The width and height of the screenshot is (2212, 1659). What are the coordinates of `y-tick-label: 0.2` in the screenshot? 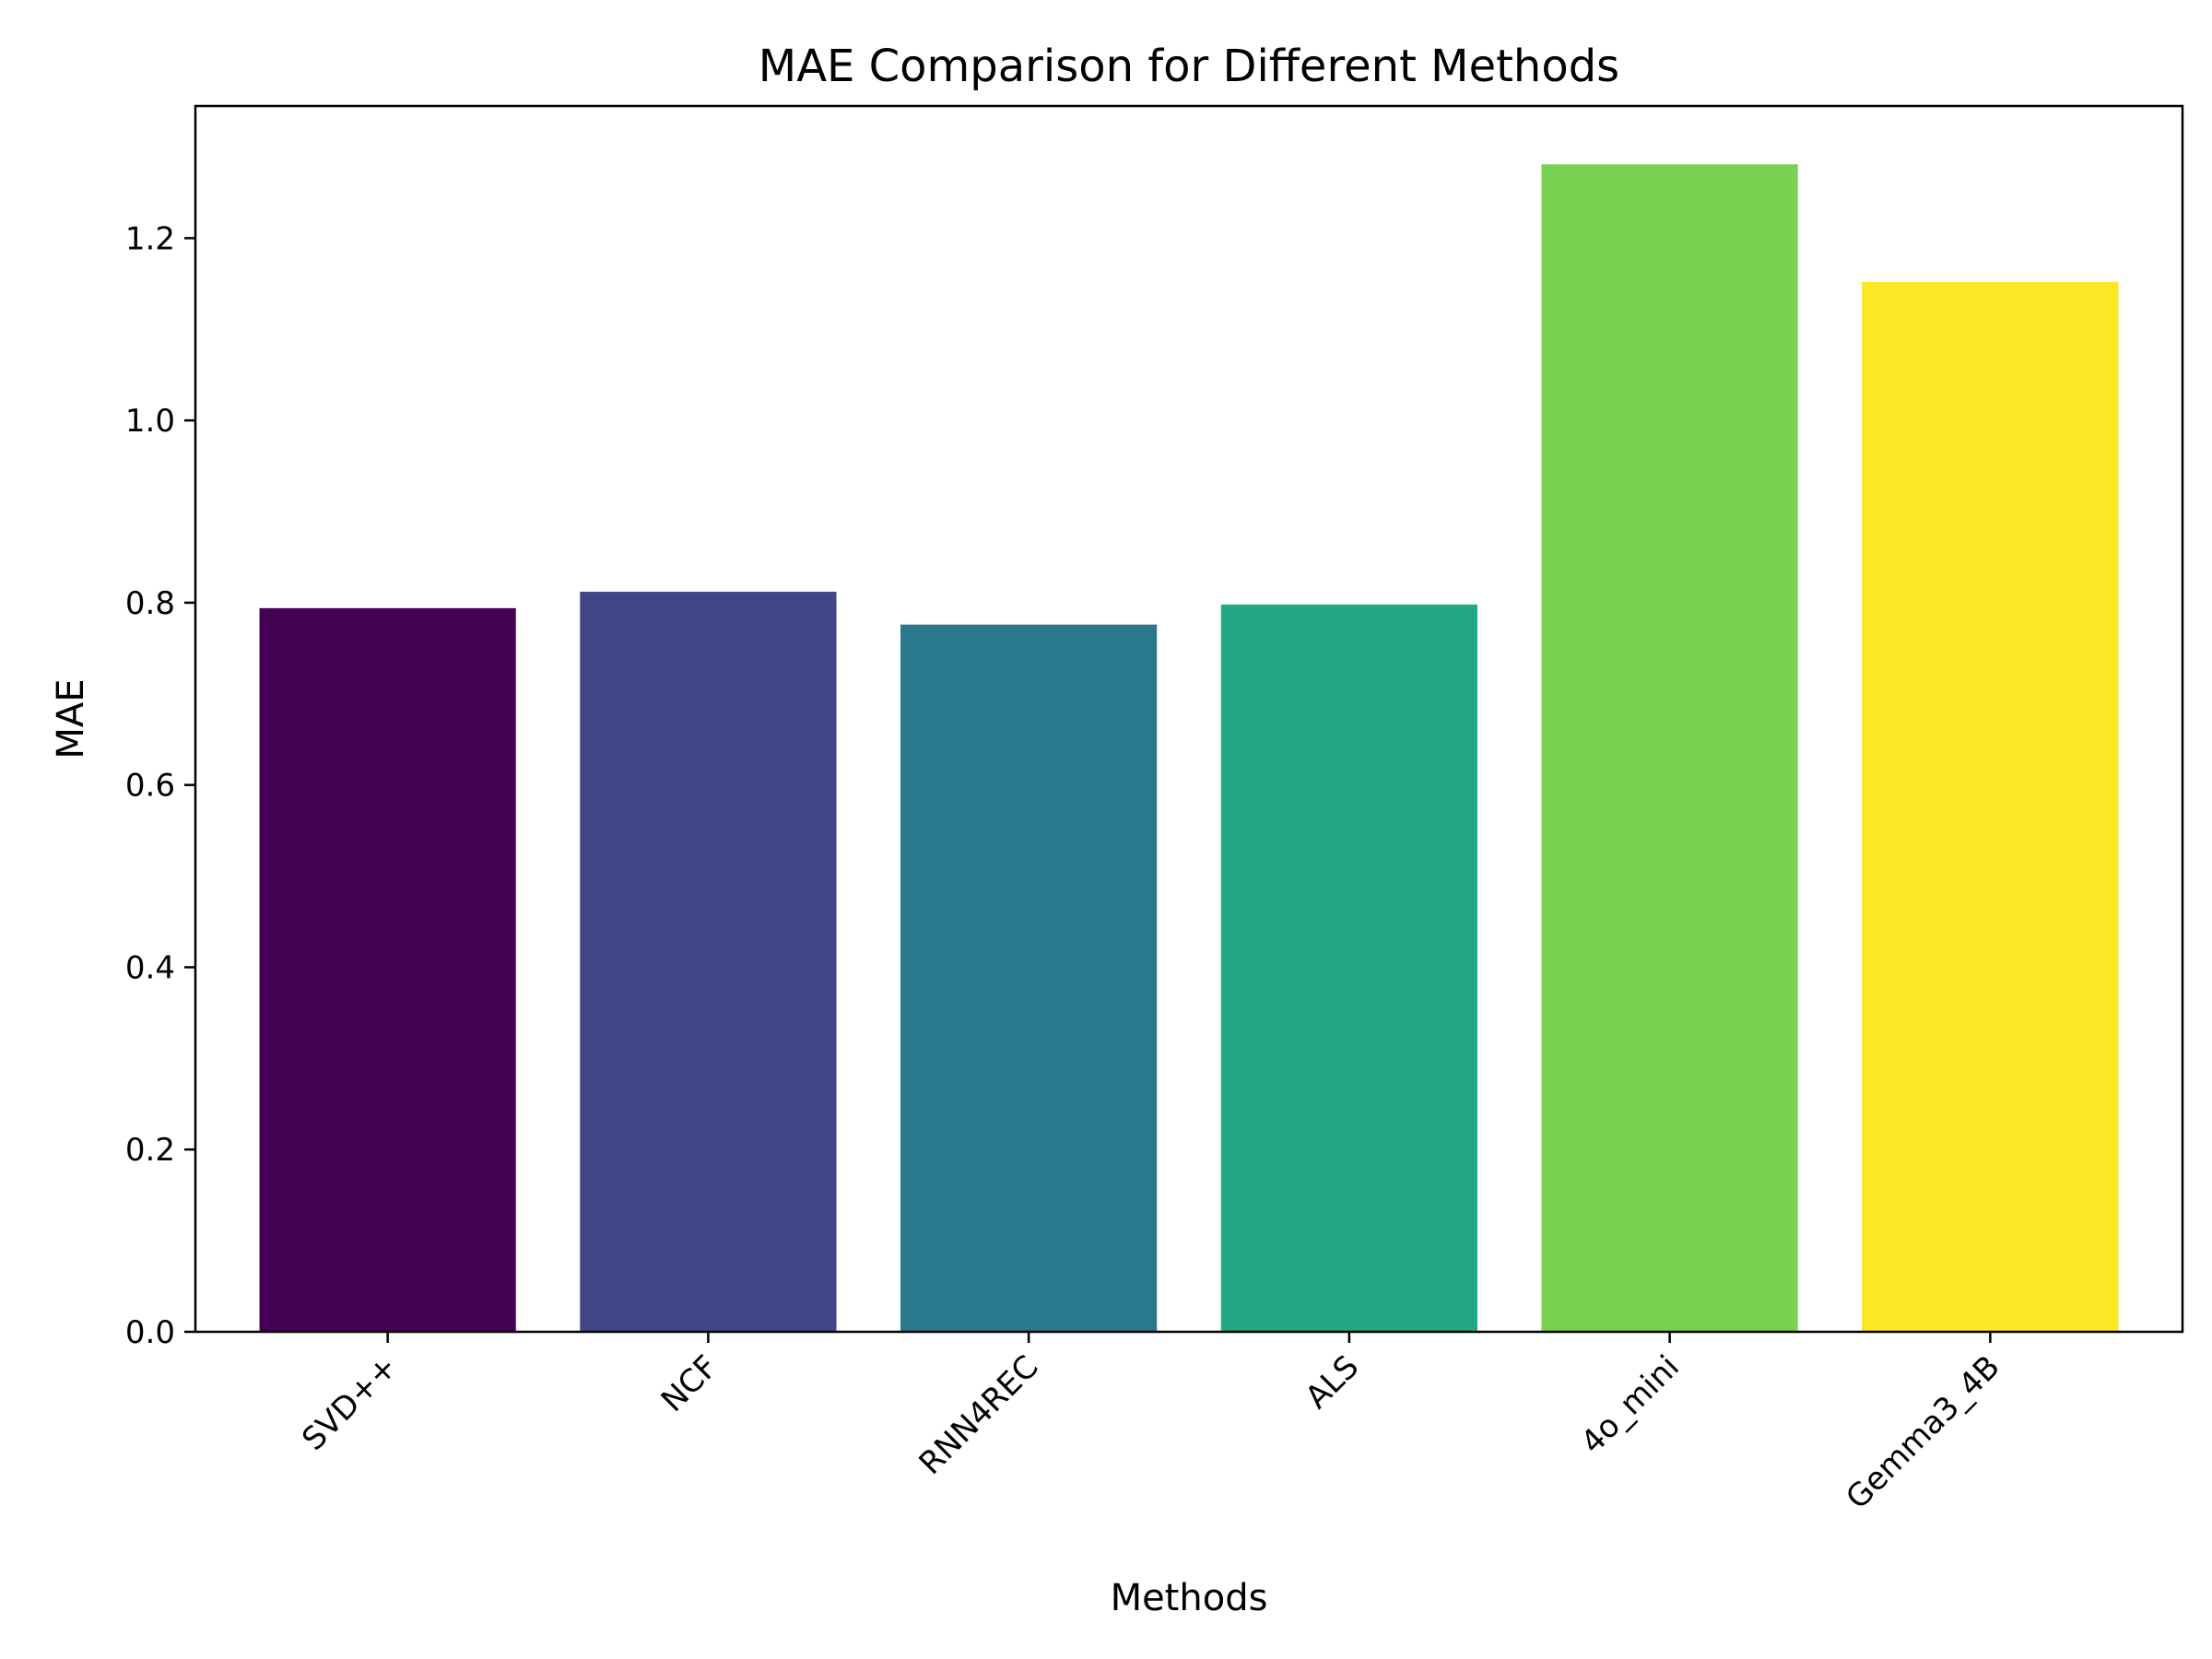 It's located at (150, 1150).